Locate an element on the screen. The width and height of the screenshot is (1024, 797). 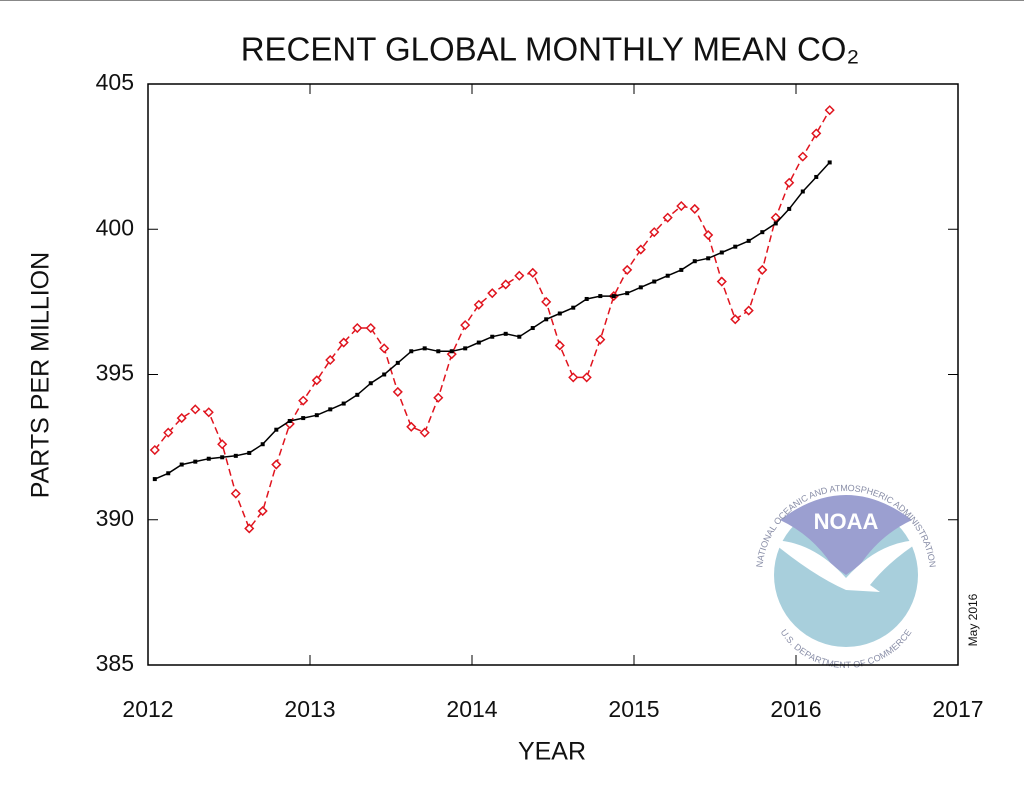
y-tick-label: 405 is located at coordinates (115, 82).